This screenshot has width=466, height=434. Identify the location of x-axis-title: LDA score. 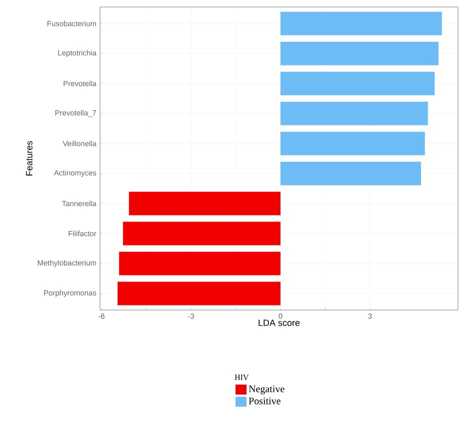
(279, 323).